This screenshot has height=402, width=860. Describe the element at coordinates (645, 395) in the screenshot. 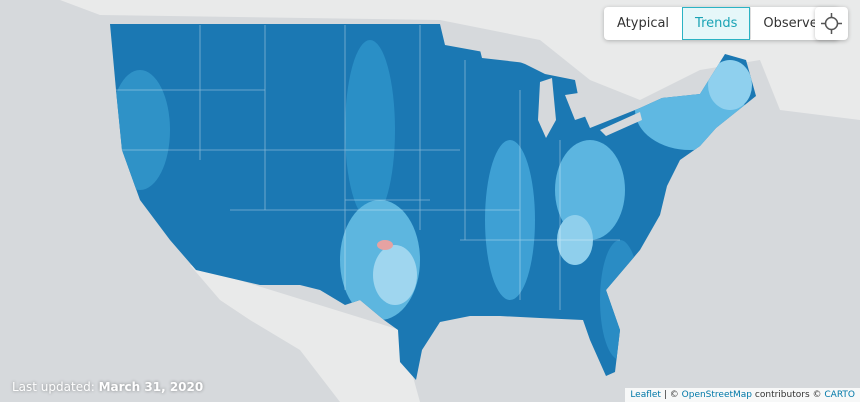

I see `leaflet-link: Leaflet` at that location.